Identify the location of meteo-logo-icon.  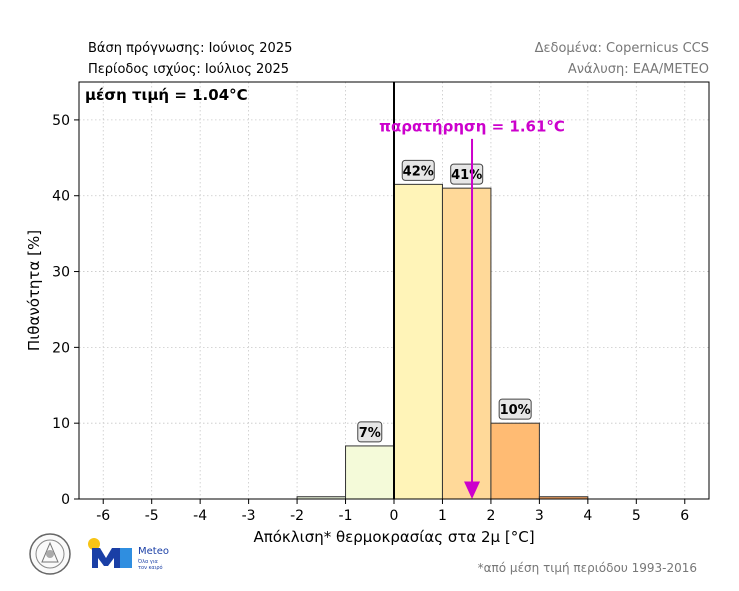
(110, 553).